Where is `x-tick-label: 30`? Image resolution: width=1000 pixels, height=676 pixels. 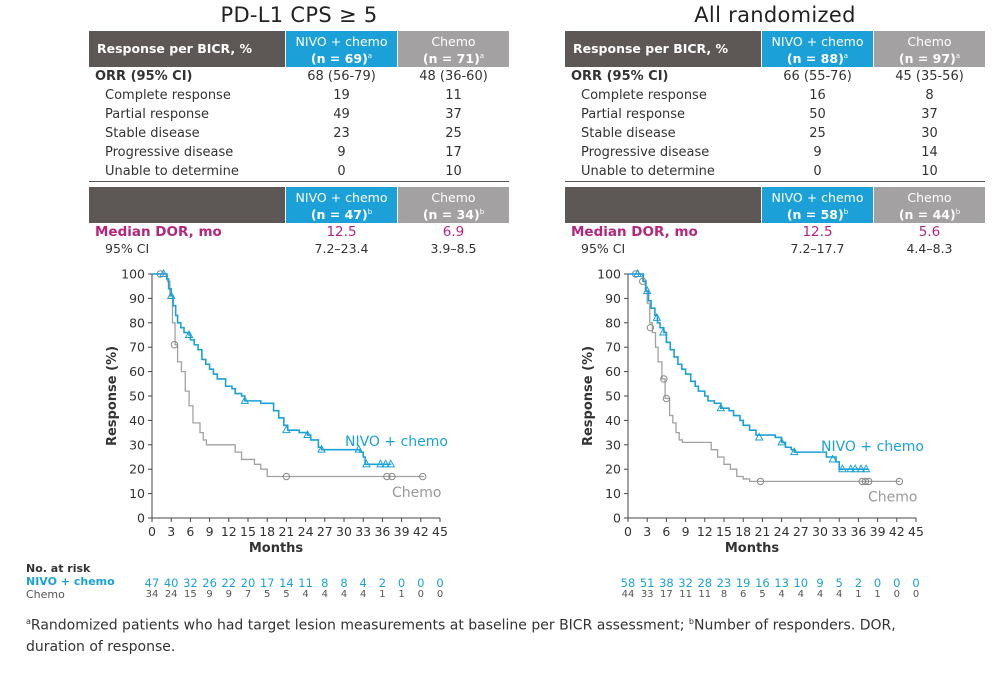 x-tick-label: 30 is located at coordinates (820, 531).